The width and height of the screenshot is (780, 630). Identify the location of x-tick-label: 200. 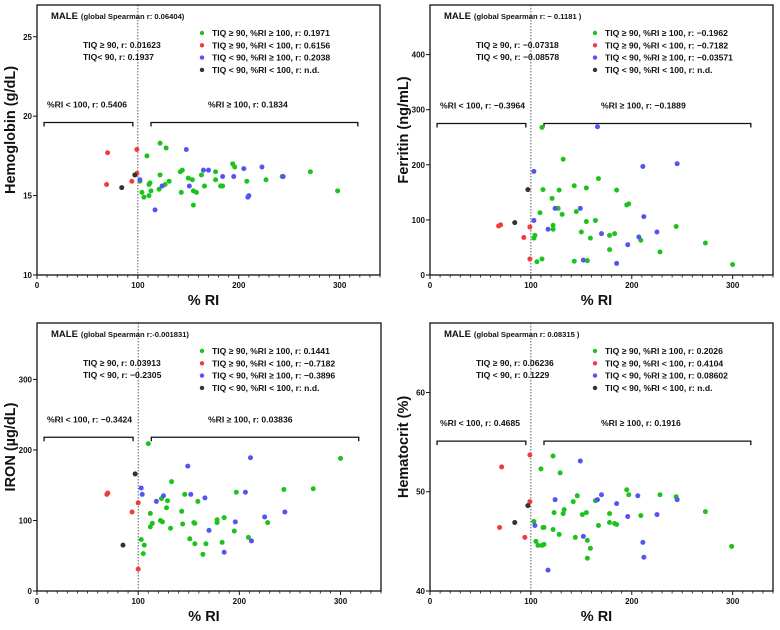
(632, 601).